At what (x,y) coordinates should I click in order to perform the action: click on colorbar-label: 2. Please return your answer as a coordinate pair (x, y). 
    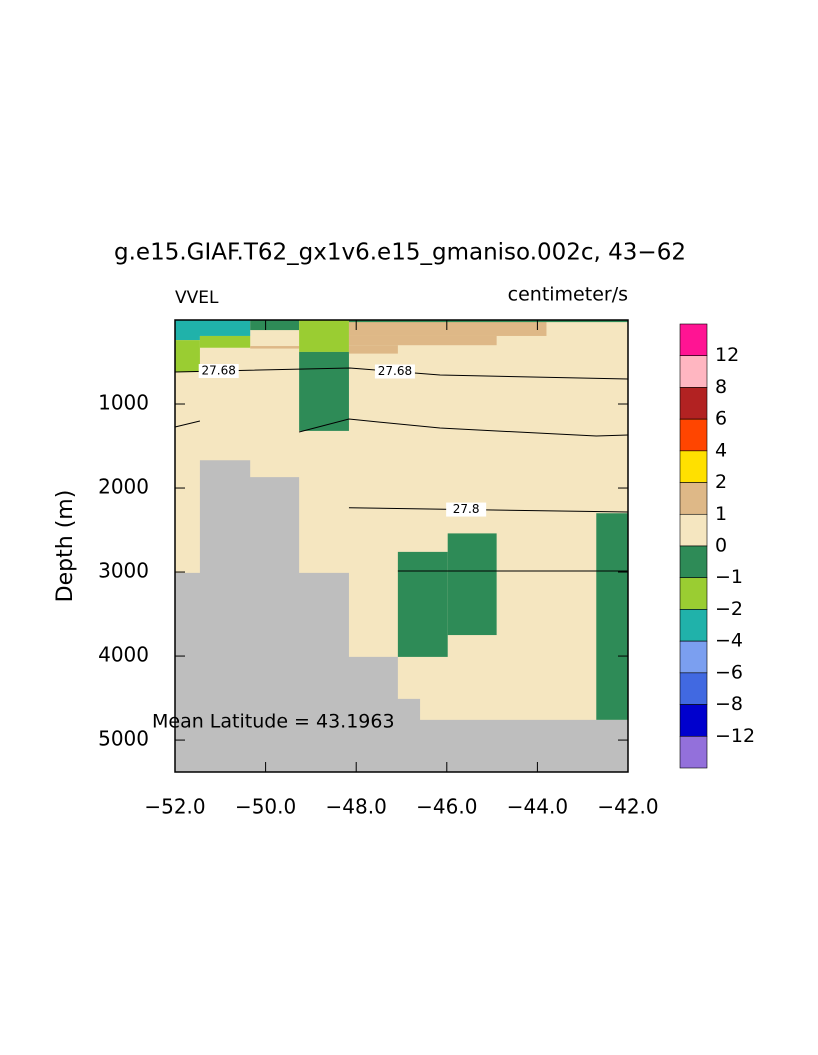
    Looking at the image, I should click on (721, 482).